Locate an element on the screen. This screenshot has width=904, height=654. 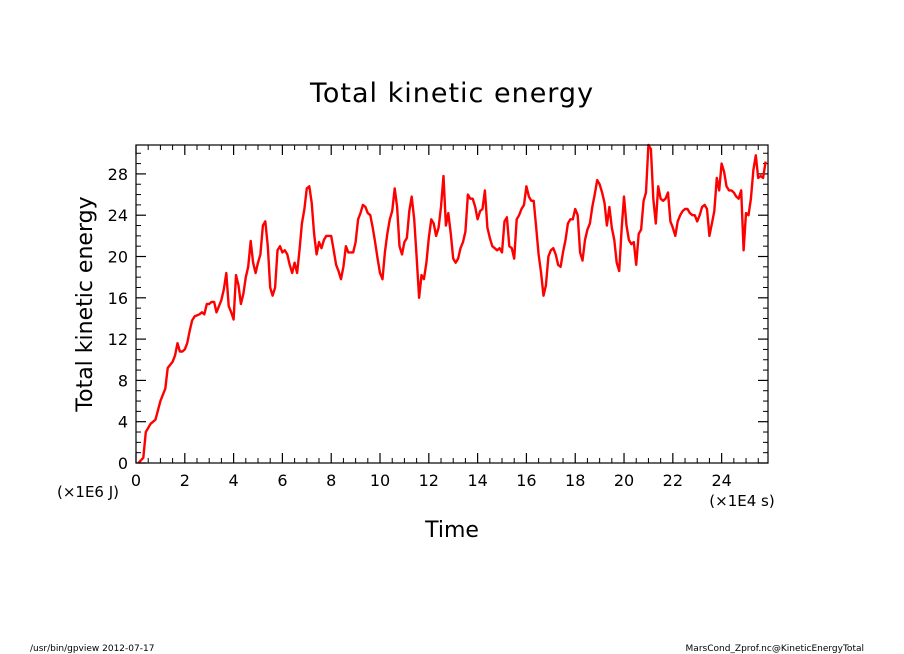
y-tick-label: 8 is located at coordinates (123, 380).